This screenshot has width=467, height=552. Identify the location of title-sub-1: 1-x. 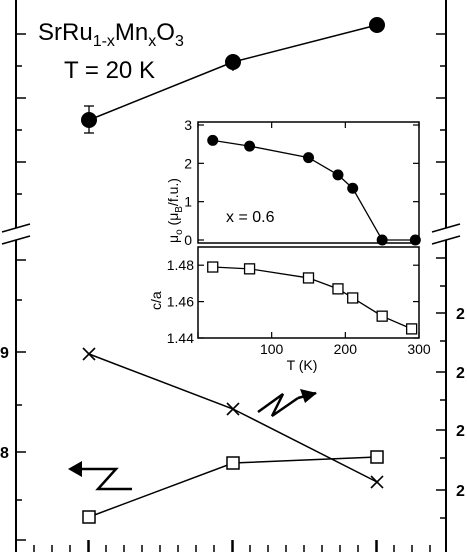
(104, 41).